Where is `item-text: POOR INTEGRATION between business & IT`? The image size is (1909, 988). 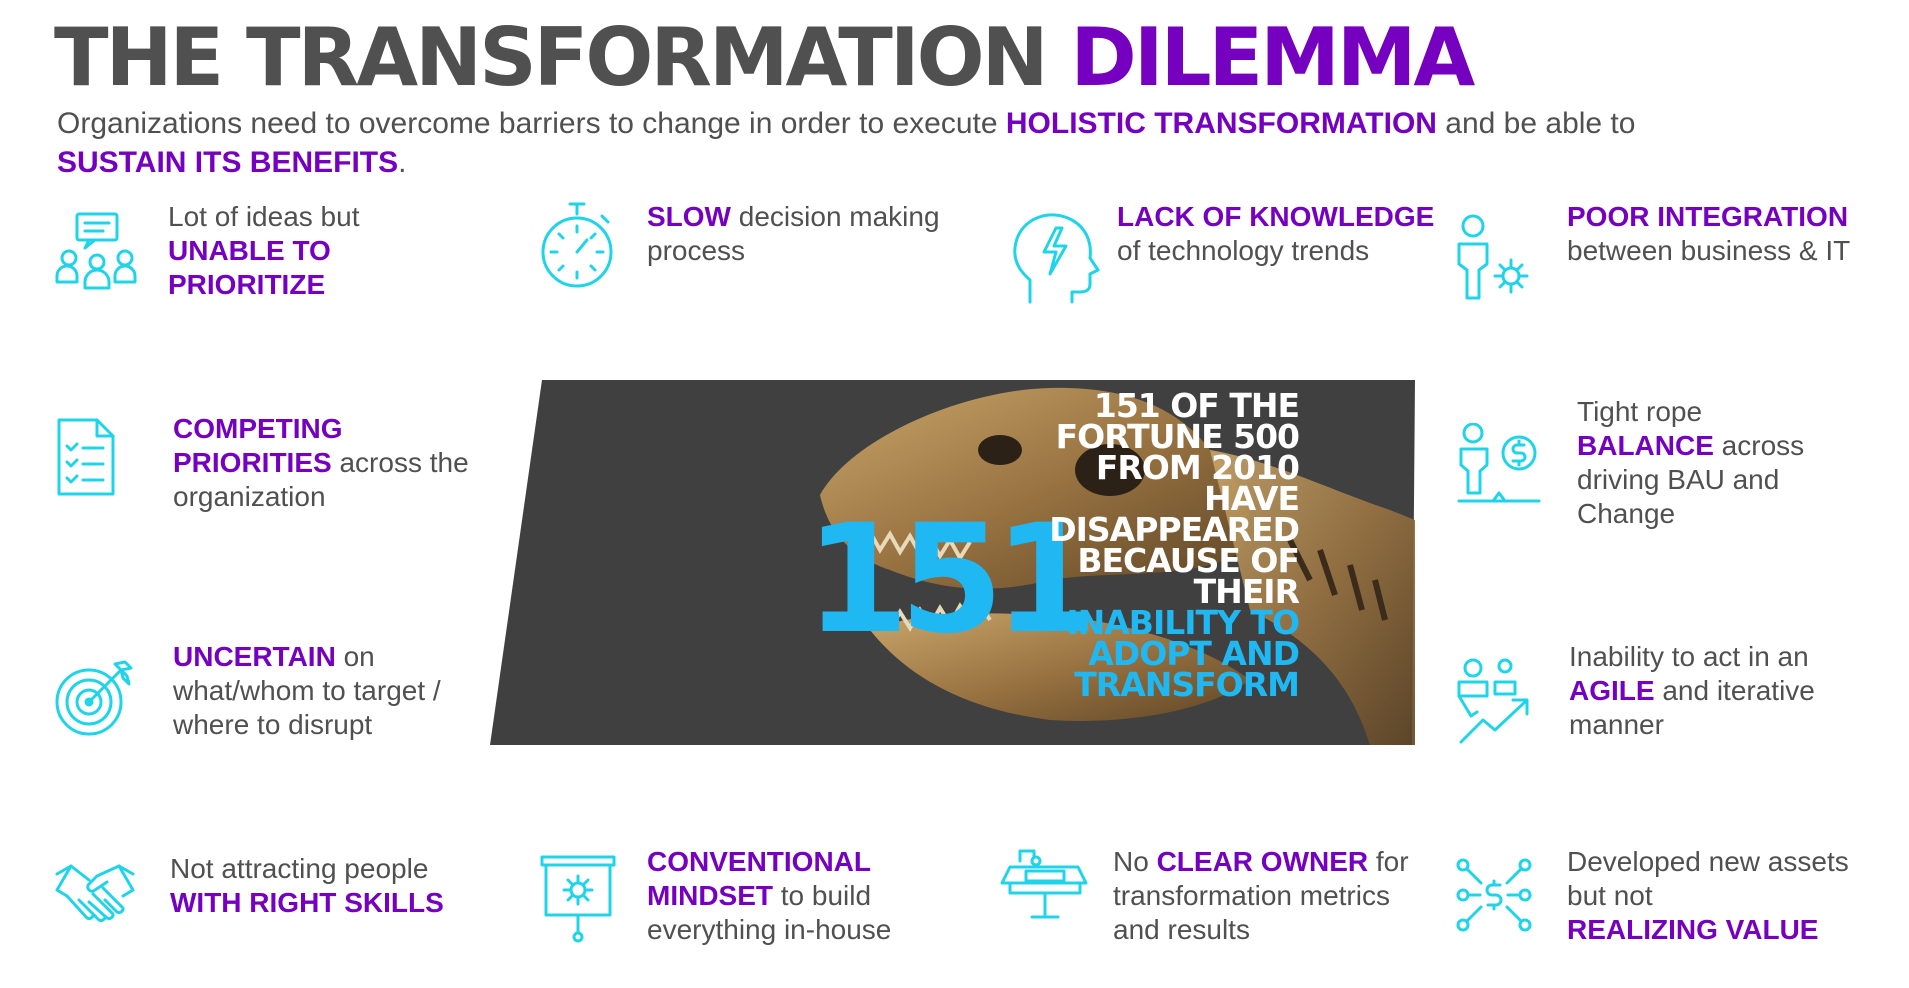
item-text: POOR INTEGRATION between business & IT is located at coordinates (1709, 233).